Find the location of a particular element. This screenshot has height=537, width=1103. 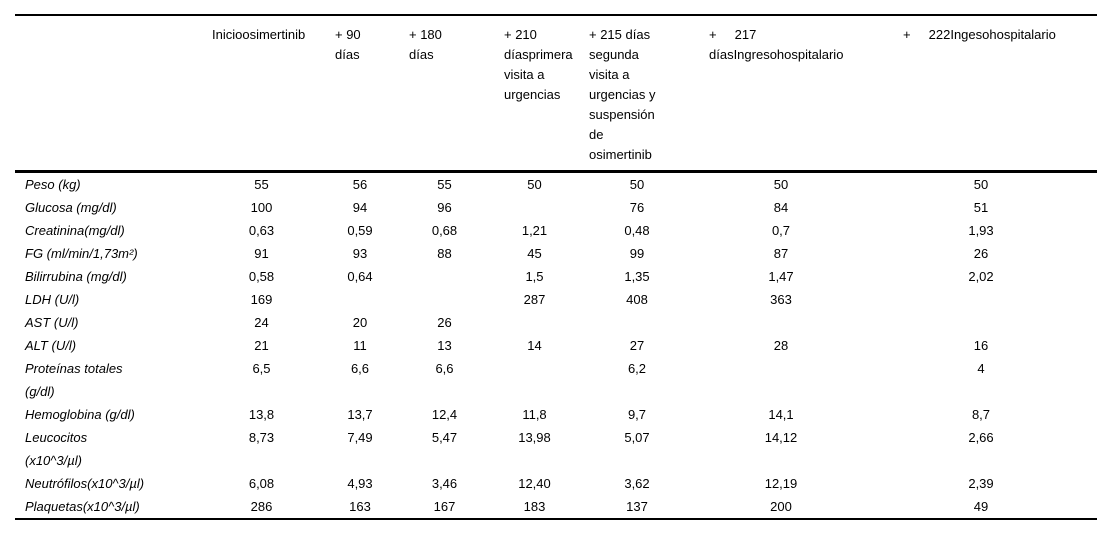

row-label: Leucocitos (x10^3/µl) is located at coordinates (56, 449).